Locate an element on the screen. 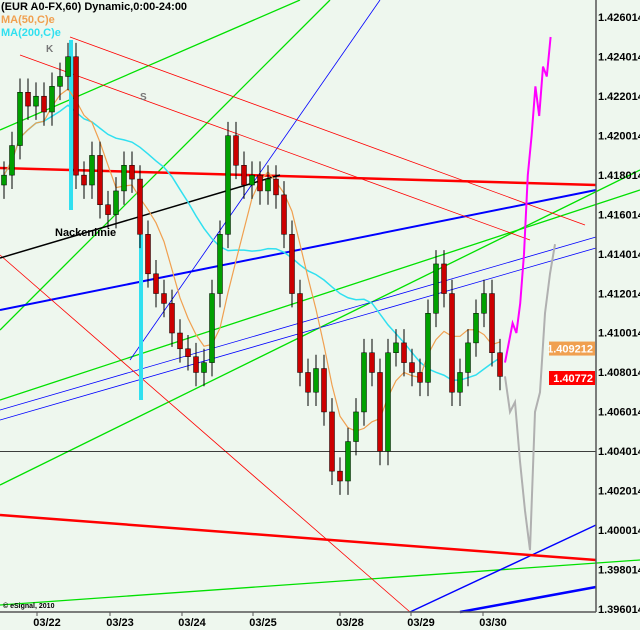 Image resolution: width=640 pixels, height=630 pixels. chart-title: (EUR A0-FX,60) Dynamic,0:00-24:00 is located at coordinates (94, 7).